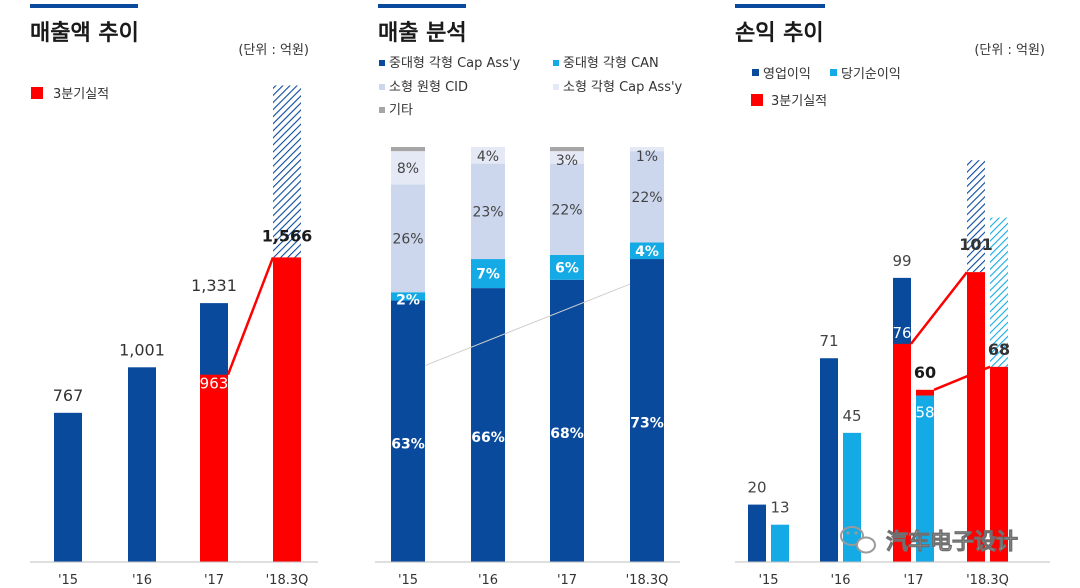 The height and width of the screenshot is (588, 1080). What do you see at coordinates (787, 74) in the screenshot?
I see `legend-label-operating: 영업이익` at bounding box center [787, 74].